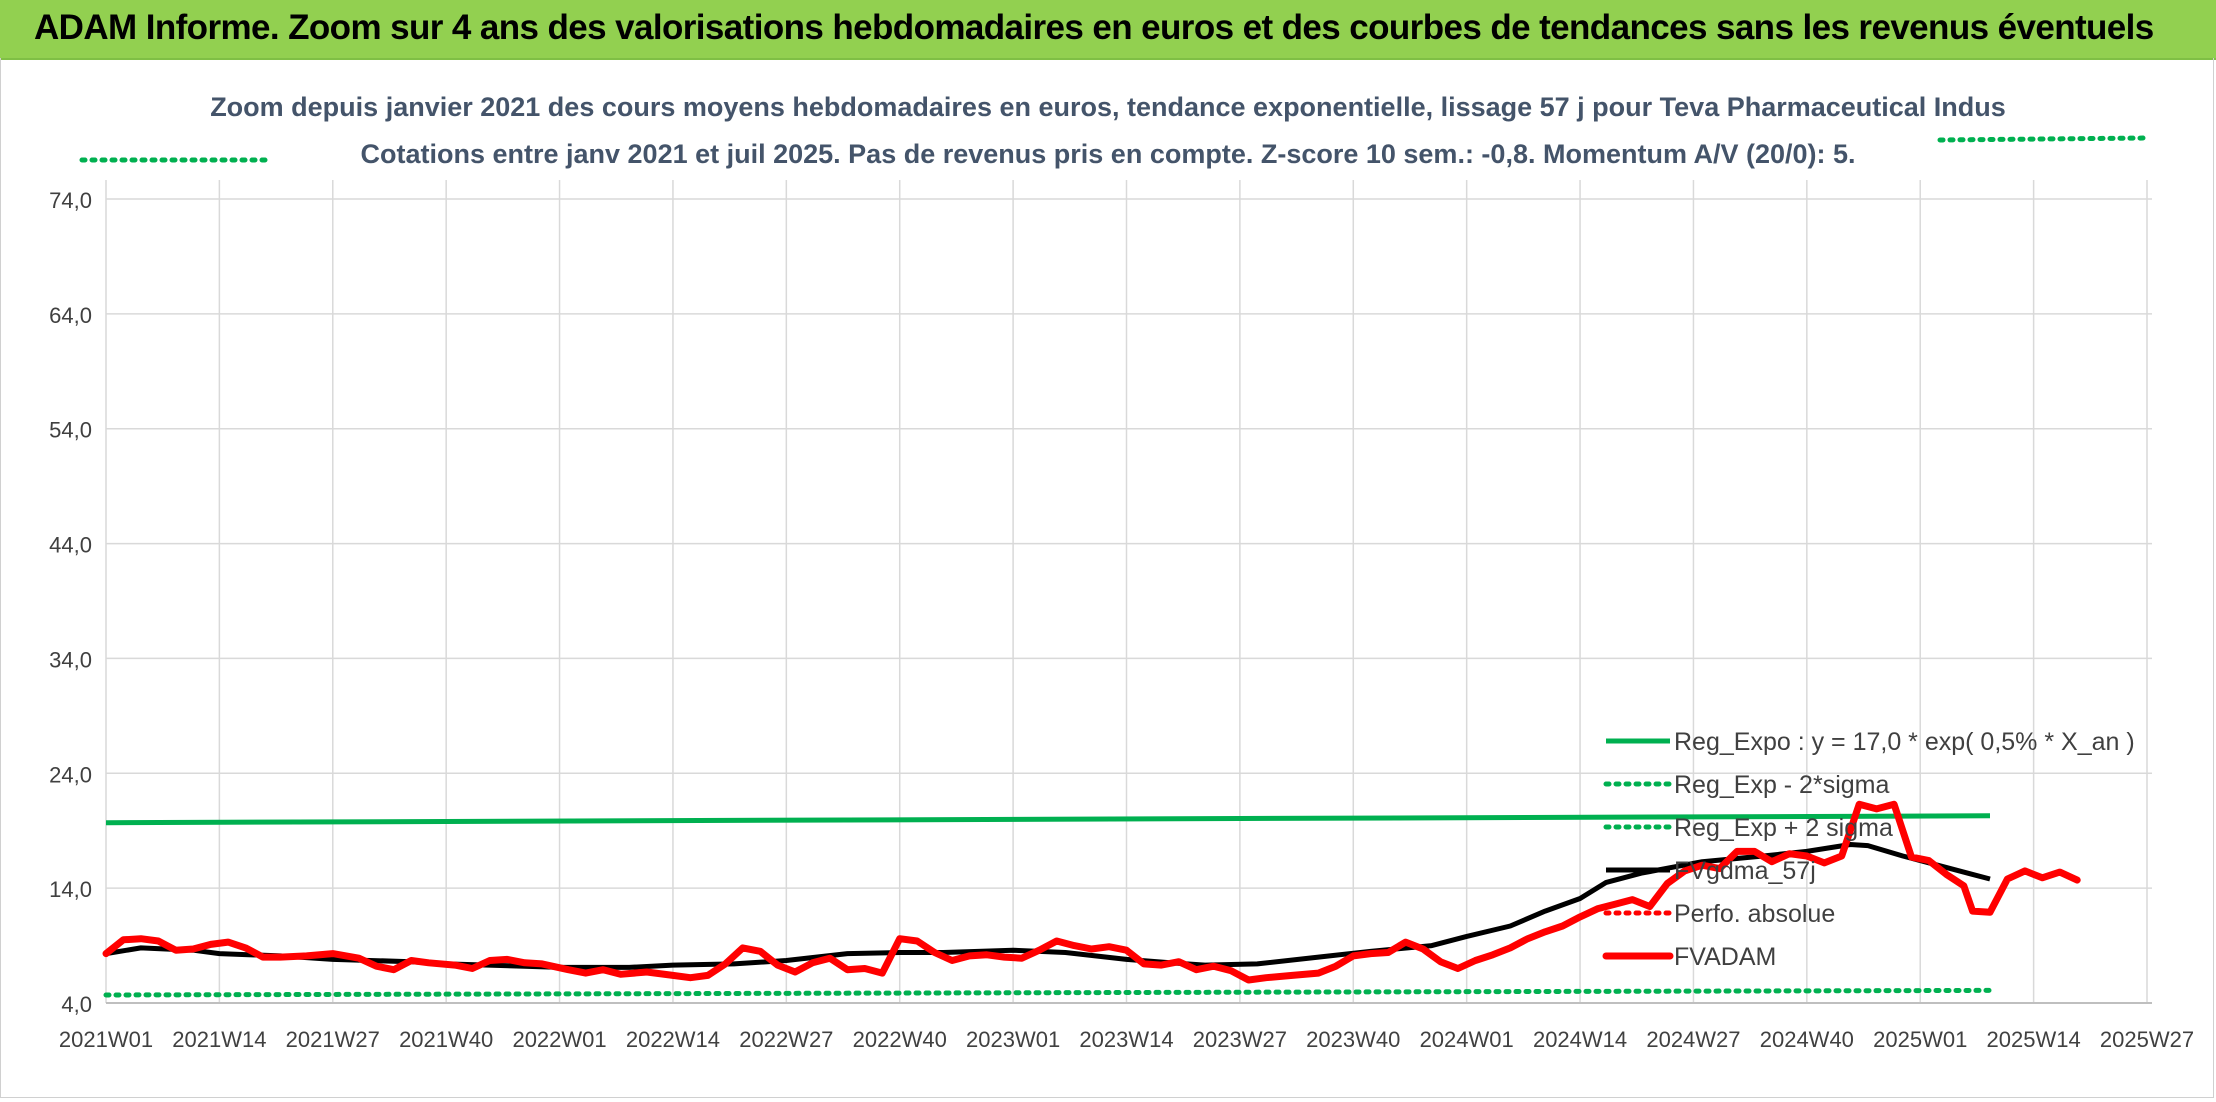 The height and width of the screenshot is (1102, 2216). What do you see at coordinates (1048, 819) in the screenshot?
I see `reg-expo-line` at bounding box center [1048, 819].